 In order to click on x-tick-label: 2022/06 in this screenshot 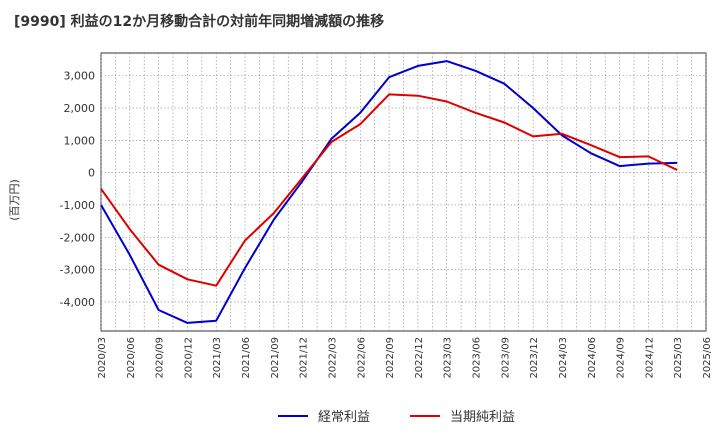, I will do `click(361, 358)`.